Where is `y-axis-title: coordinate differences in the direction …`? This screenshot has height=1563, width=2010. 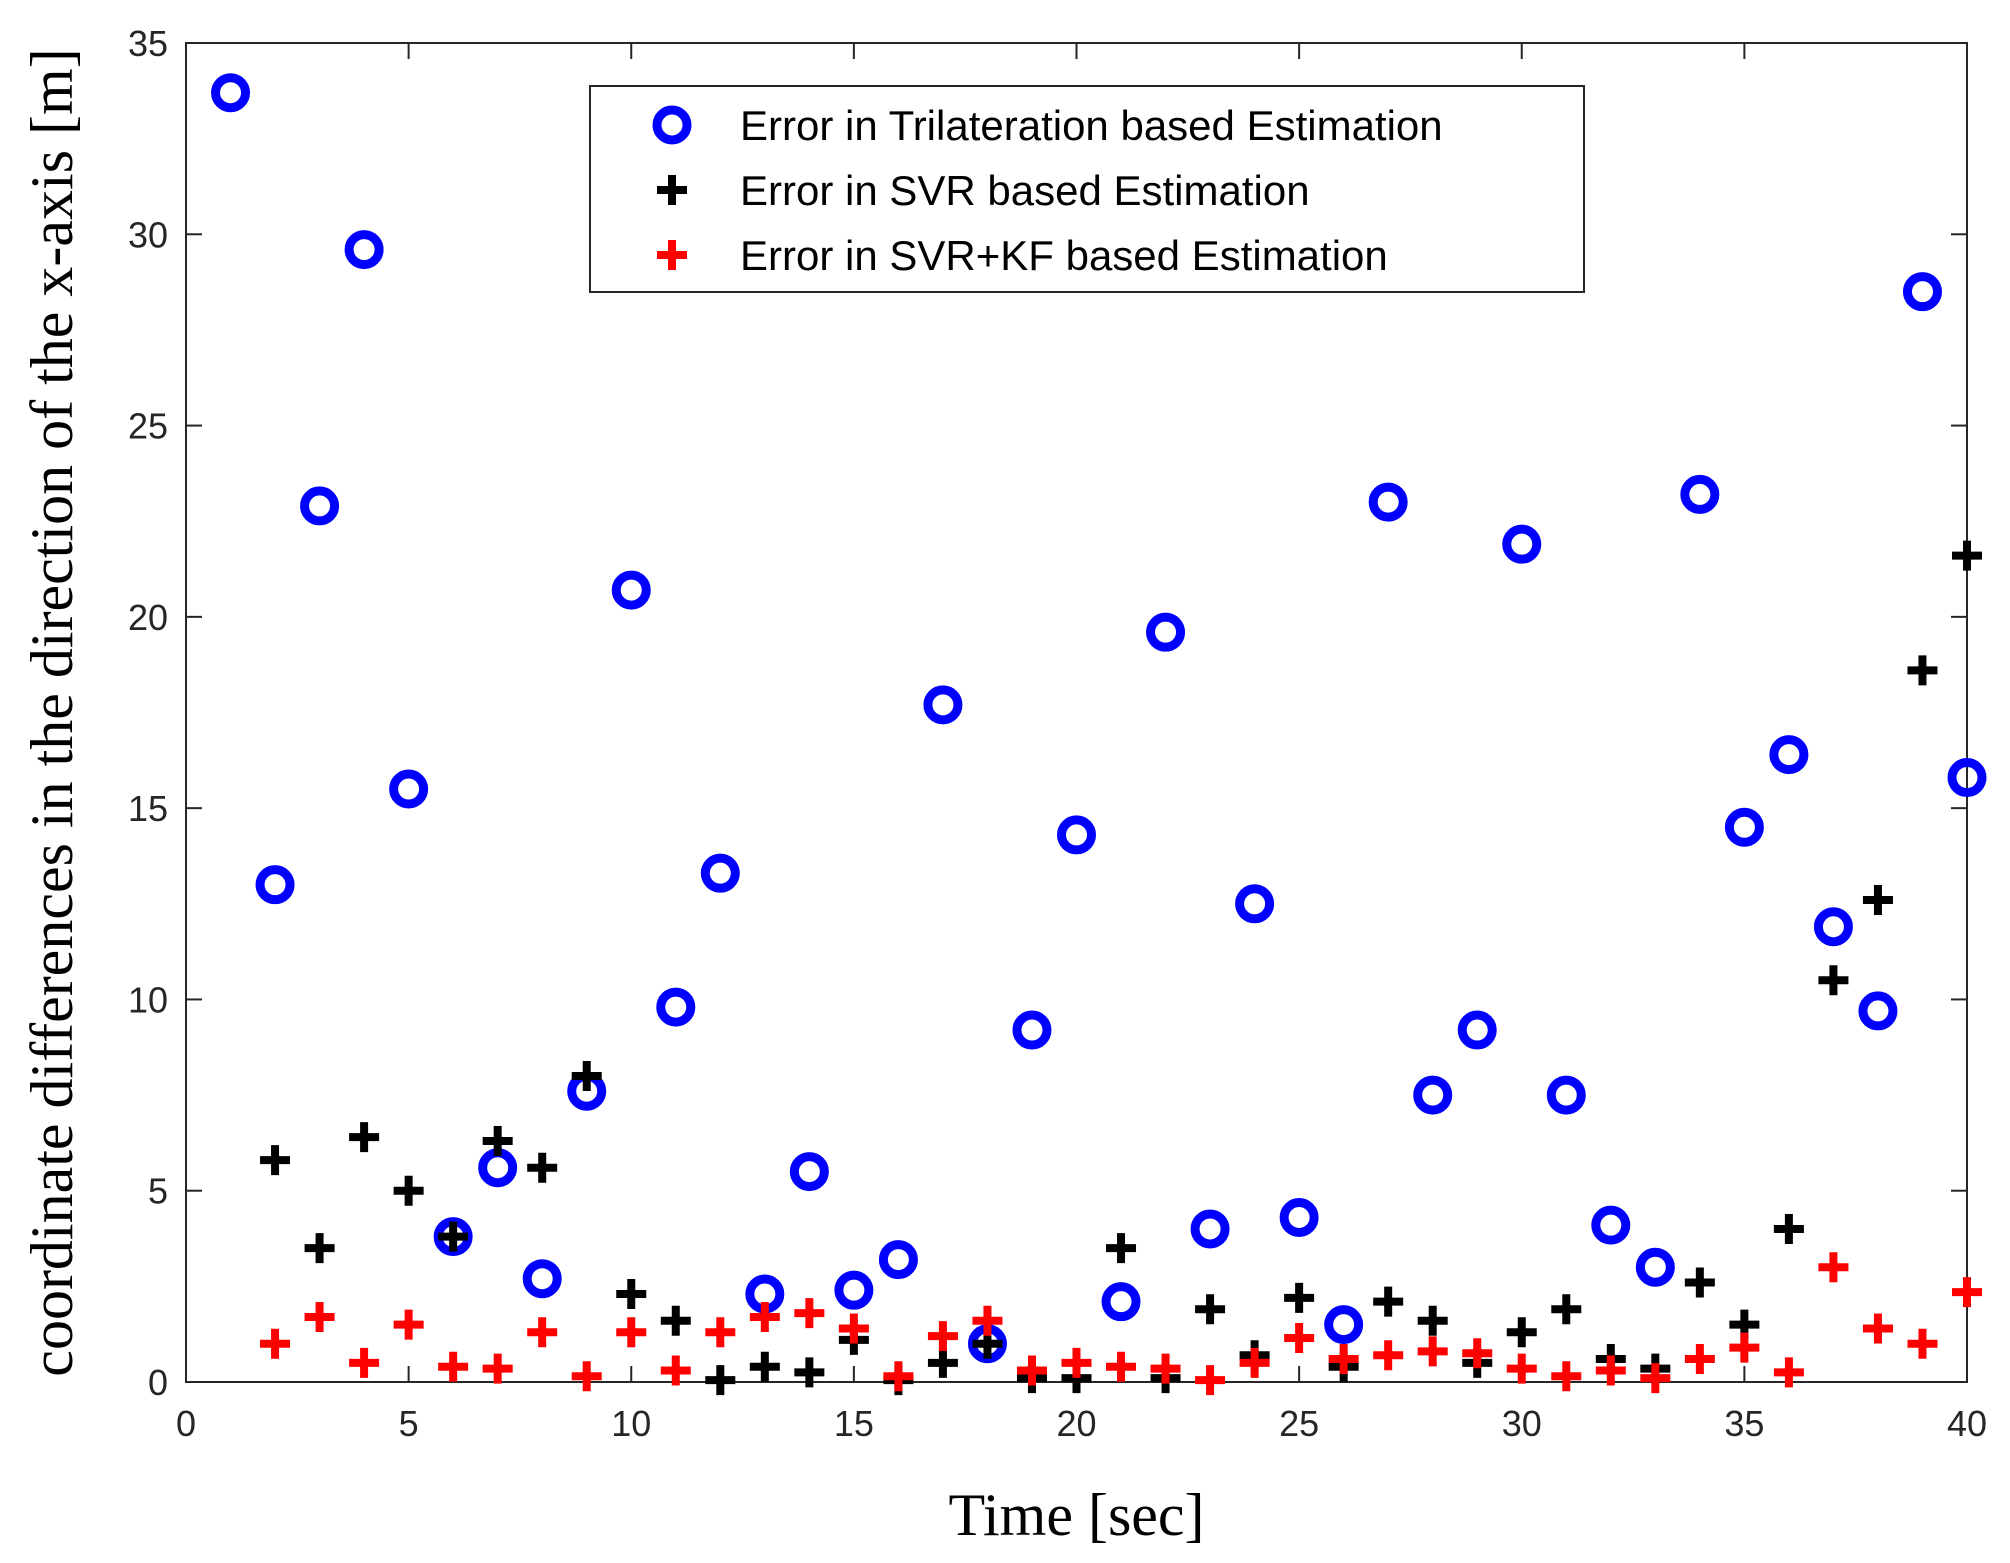 y-axis-title: coordinate differences in the direction … is located at coordinates (52, 712).